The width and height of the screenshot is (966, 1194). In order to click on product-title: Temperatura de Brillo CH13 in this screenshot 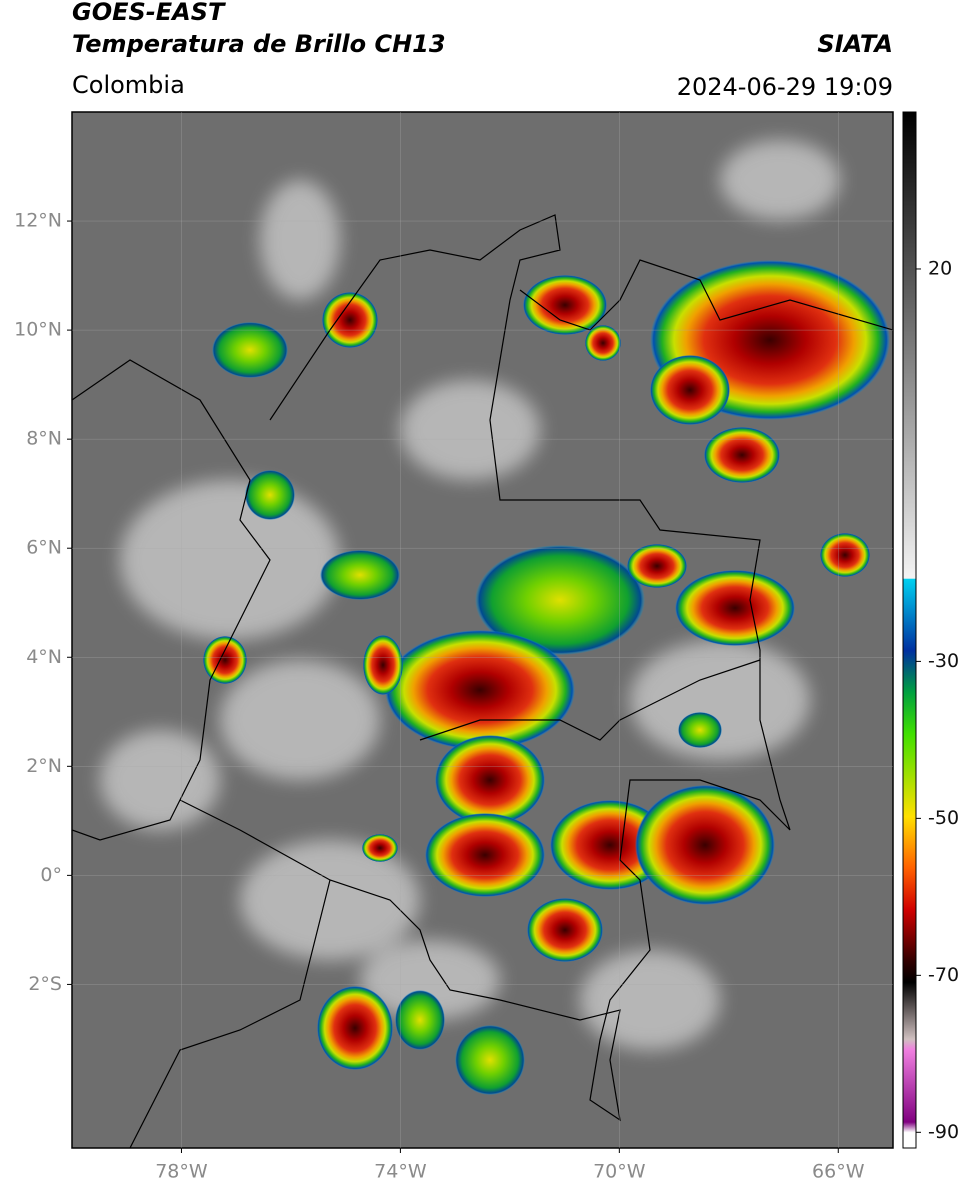, I will do `click(259, 44)`.